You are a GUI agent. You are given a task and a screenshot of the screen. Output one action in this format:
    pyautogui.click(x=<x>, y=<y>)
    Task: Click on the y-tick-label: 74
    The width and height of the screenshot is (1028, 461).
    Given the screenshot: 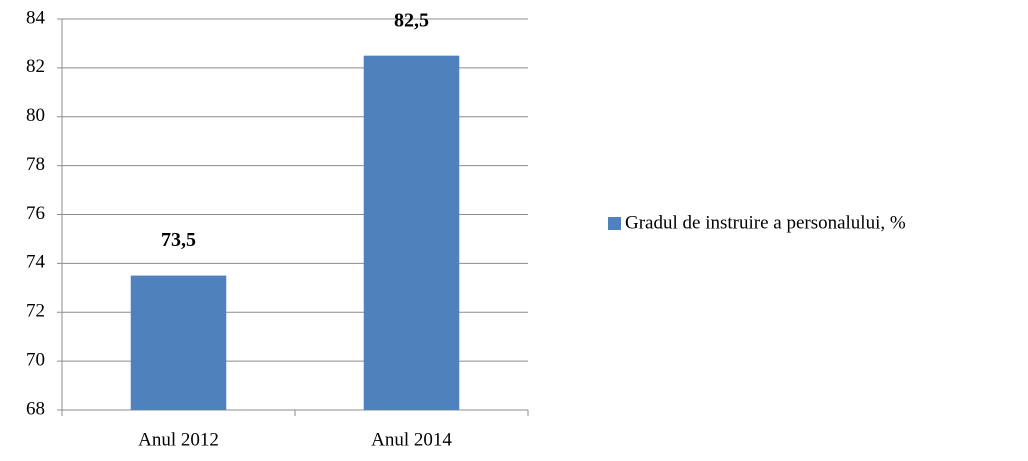 What is the action you would take?
    pyautogui.click(x=36, y=262)
    